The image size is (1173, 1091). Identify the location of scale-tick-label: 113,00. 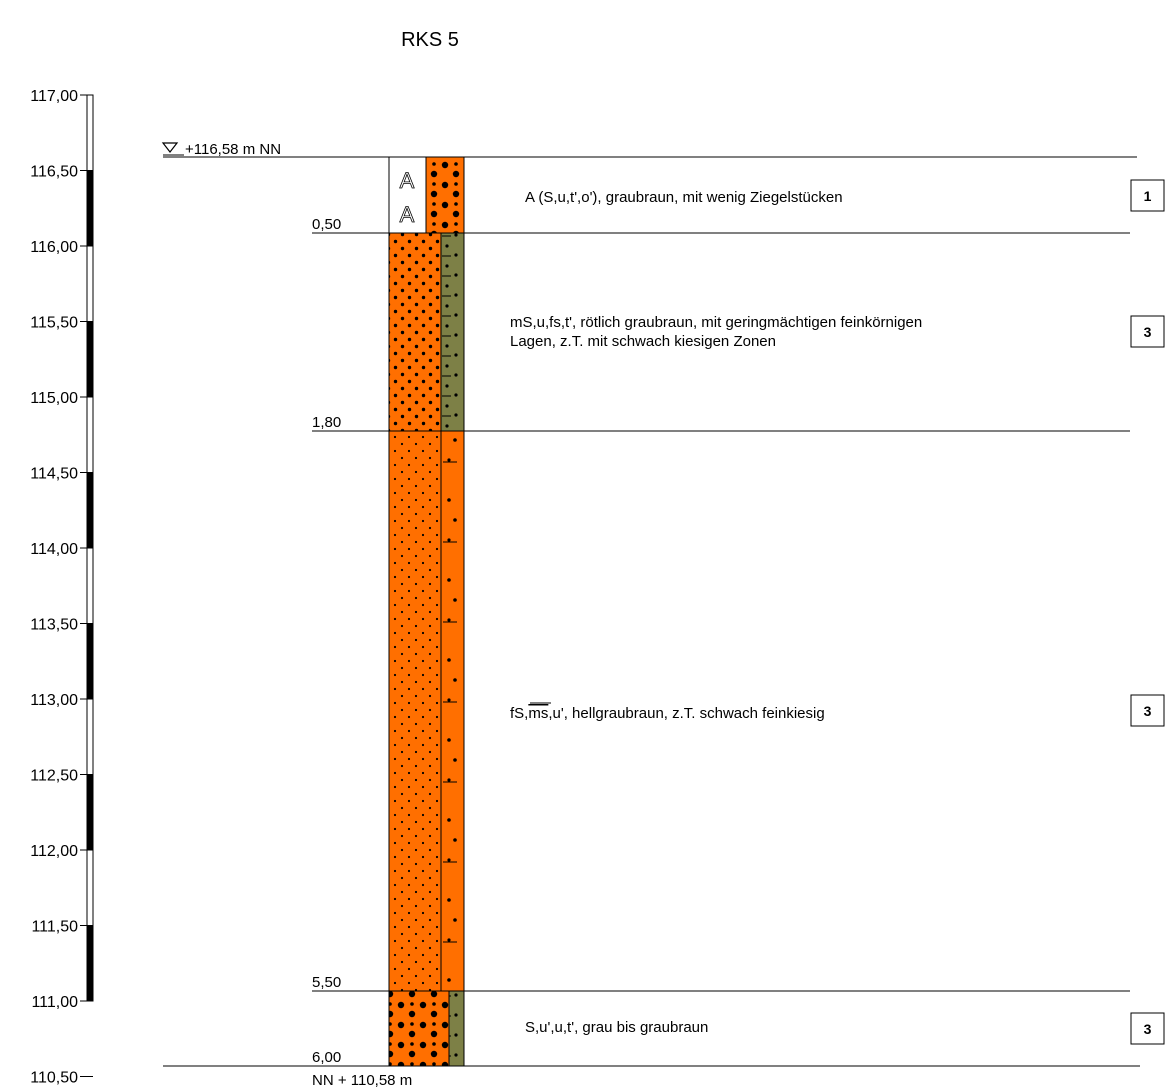
(54, 700).